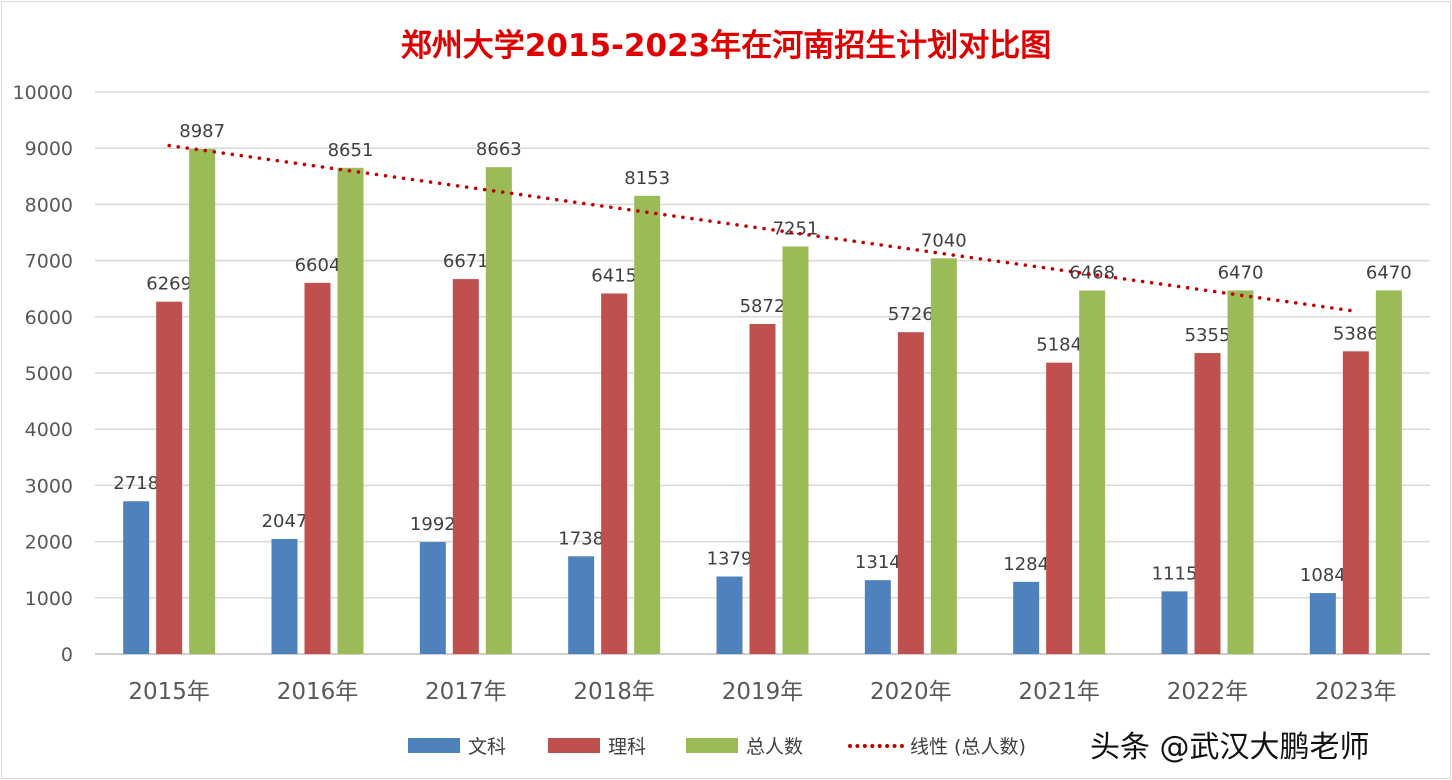 This screenshot has width=1452, height=780. What do you see at coordinates (876, 745) in the screenshot?
I see `legend-dotted-line` at bounding box center [876, 745].